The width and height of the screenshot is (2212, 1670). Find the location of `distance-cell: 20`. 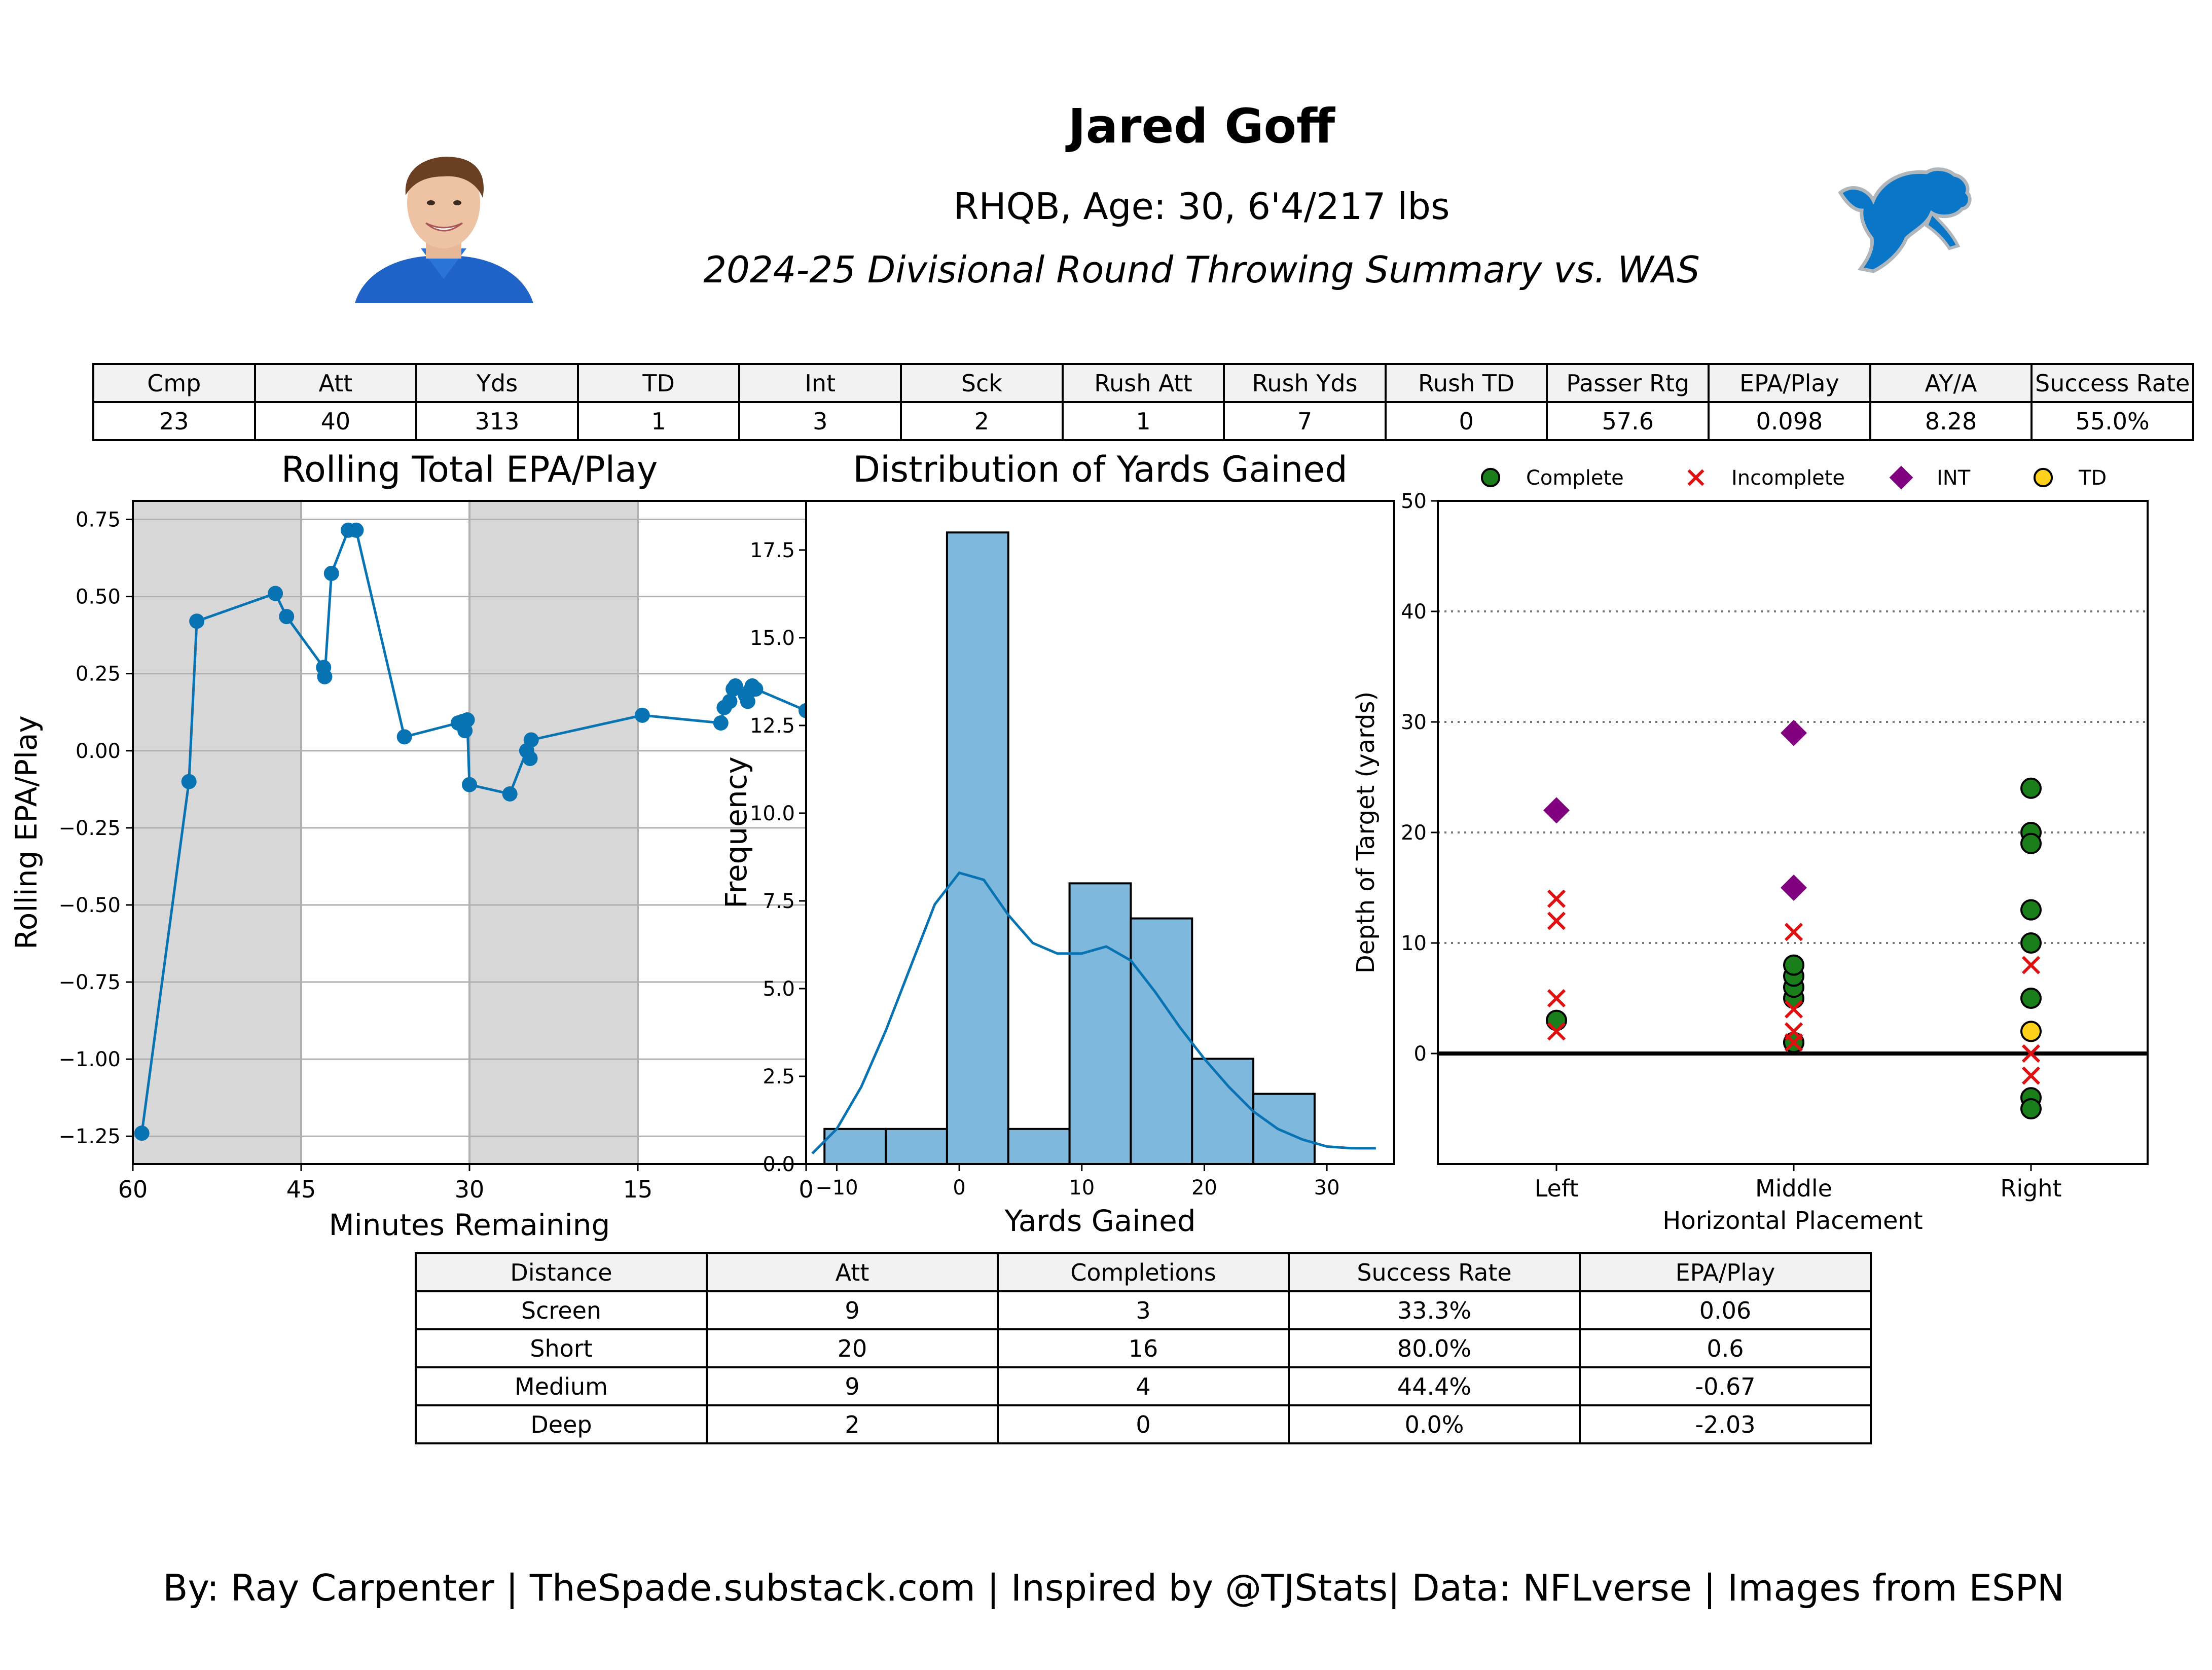

distance-cell: 20 is located at coordinates (852, 1348).